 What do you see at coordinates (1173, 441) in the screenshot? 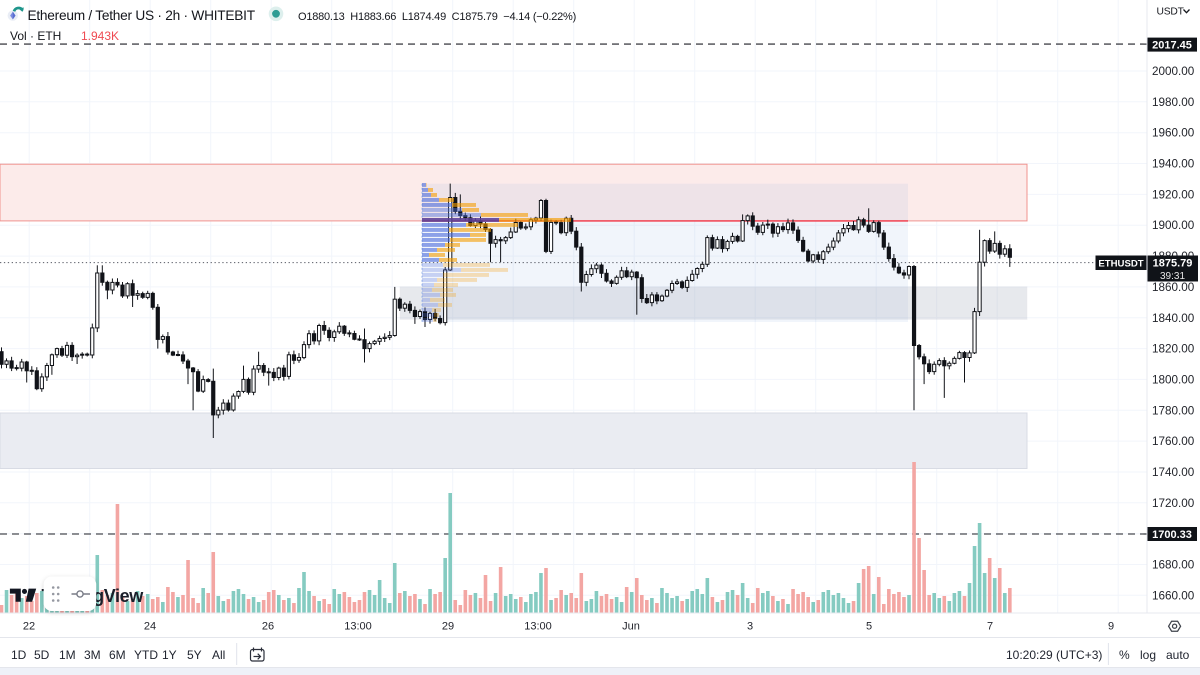
I see `svg-text: 1760.00` at bounding box center [1173, 441].